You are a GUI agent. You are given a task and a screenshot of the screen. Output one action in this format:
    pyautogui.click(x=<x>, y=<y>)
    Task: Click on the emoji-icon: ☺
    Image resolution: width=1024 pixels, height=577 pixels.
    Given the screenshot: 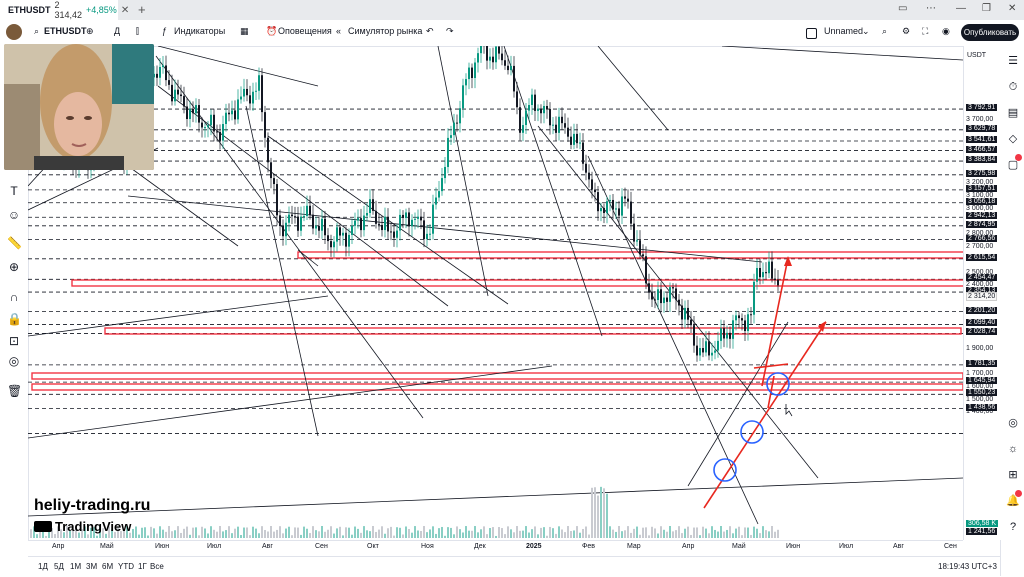 What is the action you would take?
    pyautogui.click(x=14, y=215)
    